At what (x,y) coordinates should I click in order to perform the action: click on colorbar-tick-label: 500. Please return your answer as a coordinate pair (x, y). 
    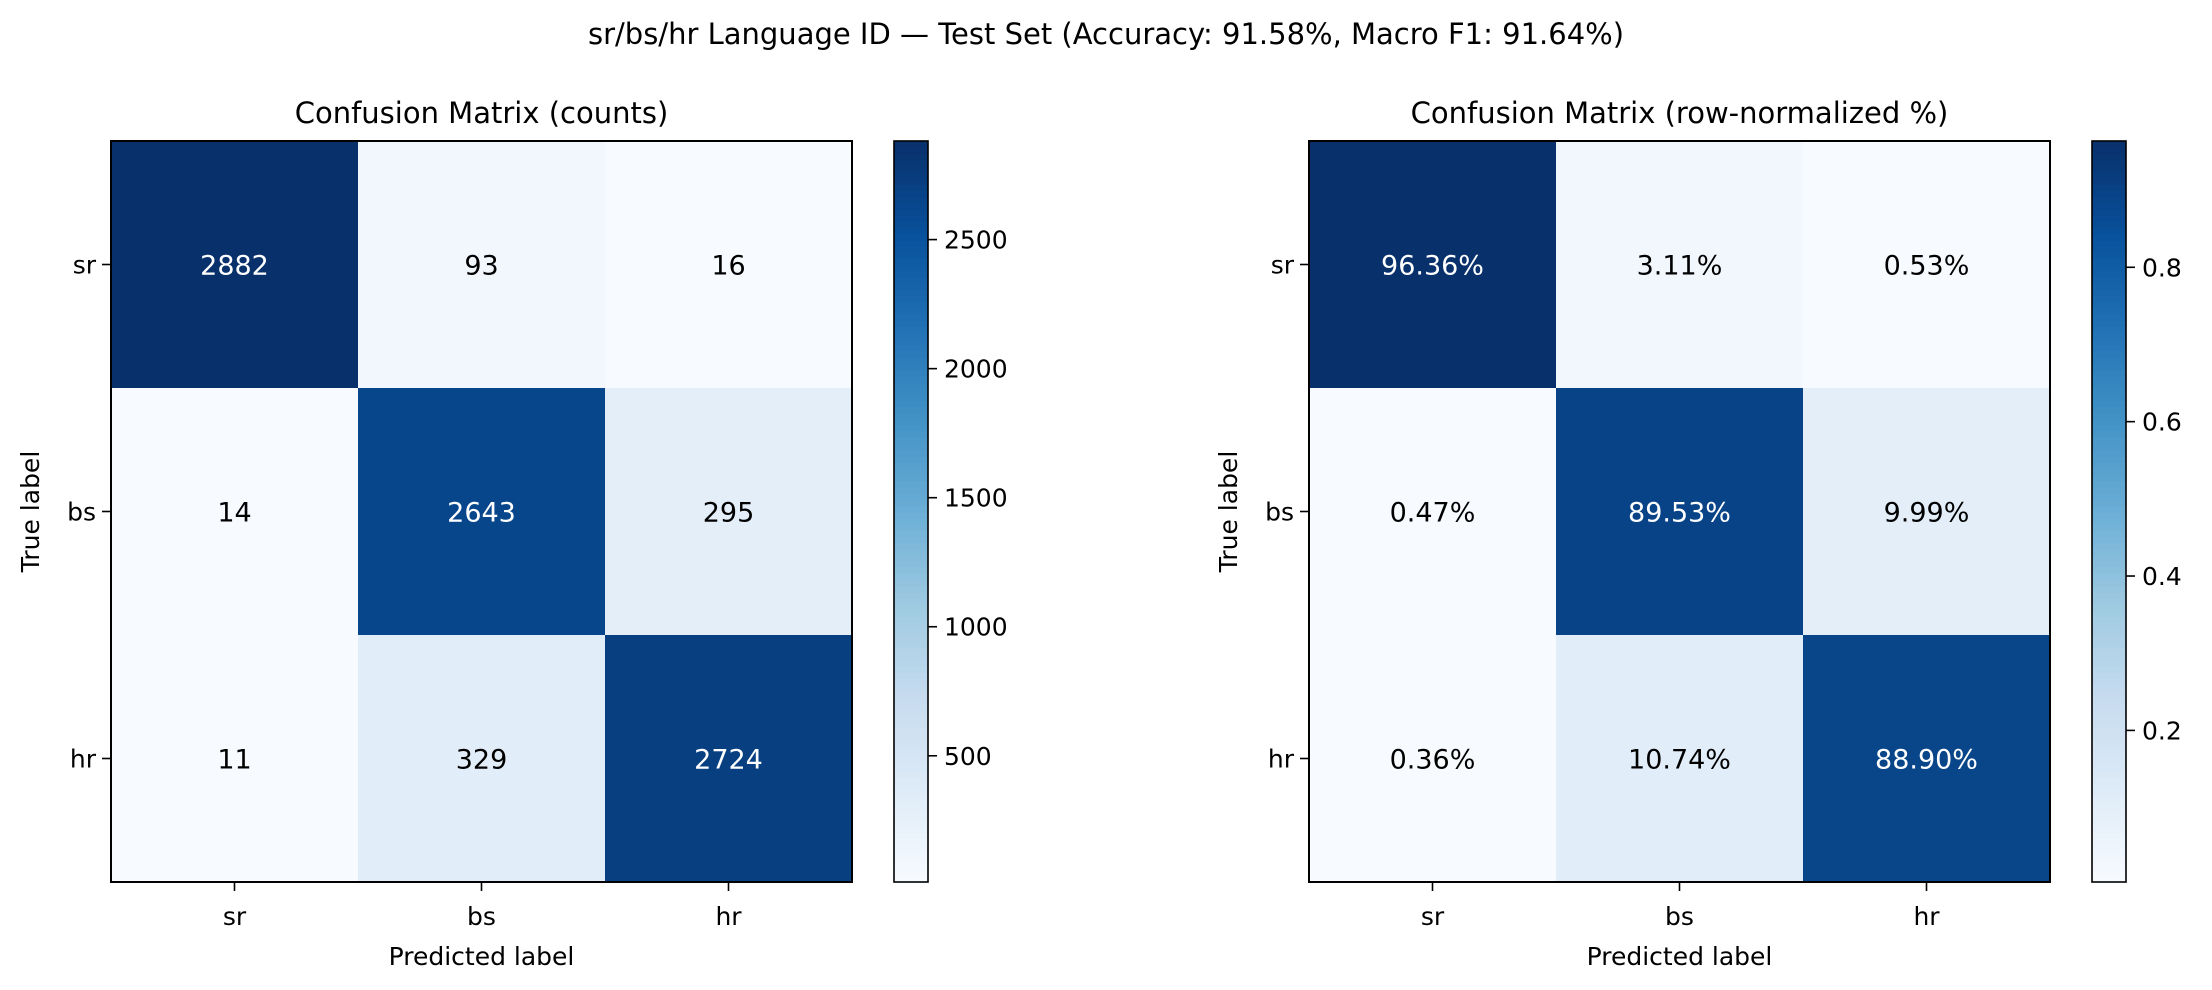
    Looking at the image, I should click on (968, 756).